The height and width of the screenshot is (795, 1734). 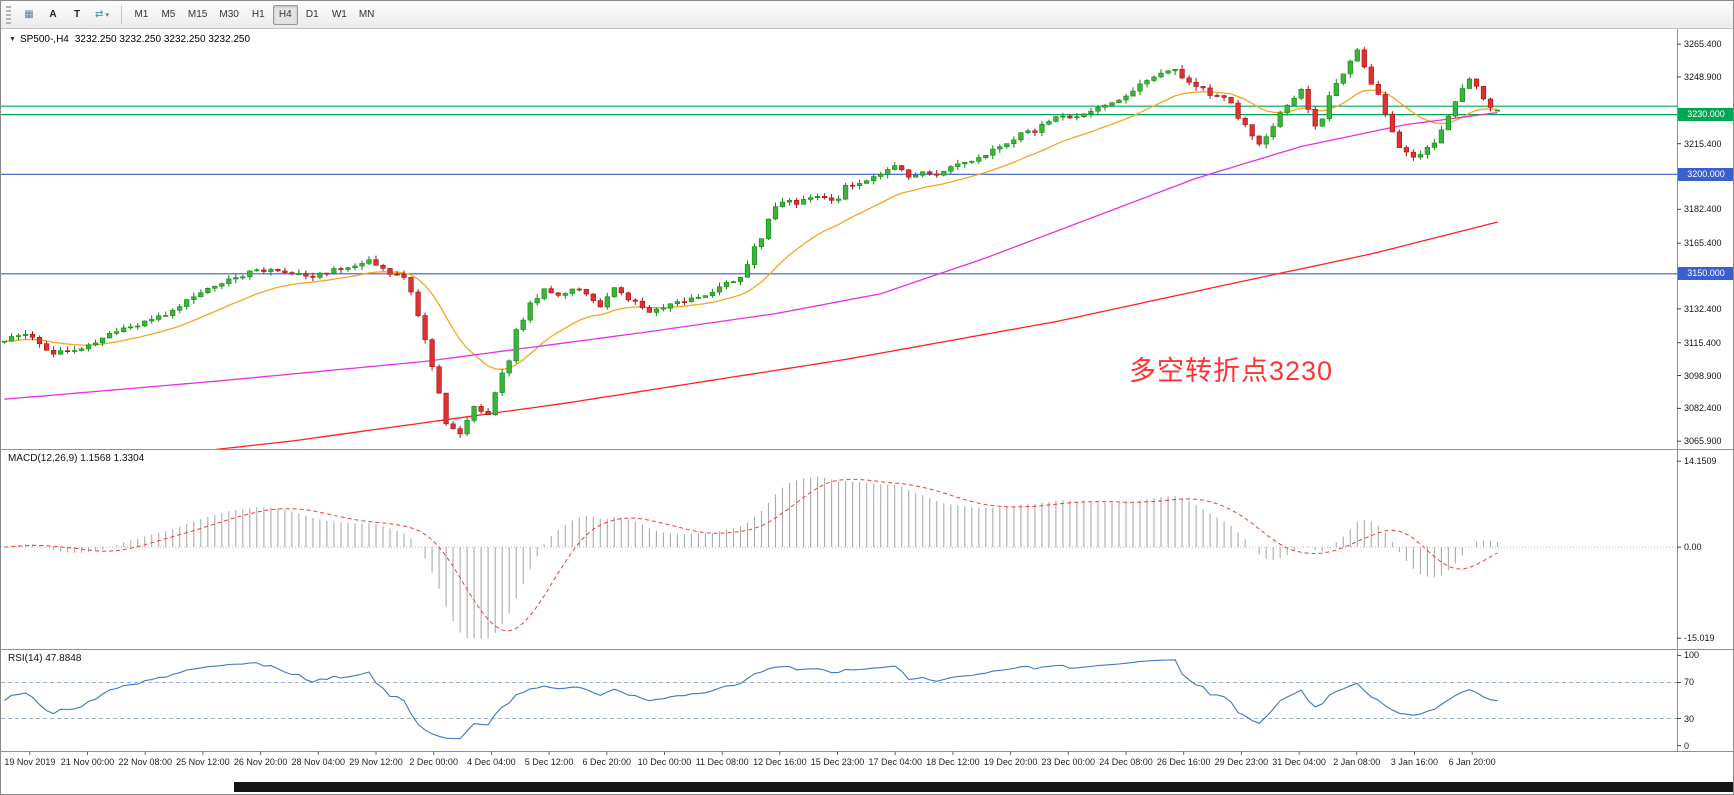 I want to click on chevron-down-icon: ▾, so click(x=107, y=15).